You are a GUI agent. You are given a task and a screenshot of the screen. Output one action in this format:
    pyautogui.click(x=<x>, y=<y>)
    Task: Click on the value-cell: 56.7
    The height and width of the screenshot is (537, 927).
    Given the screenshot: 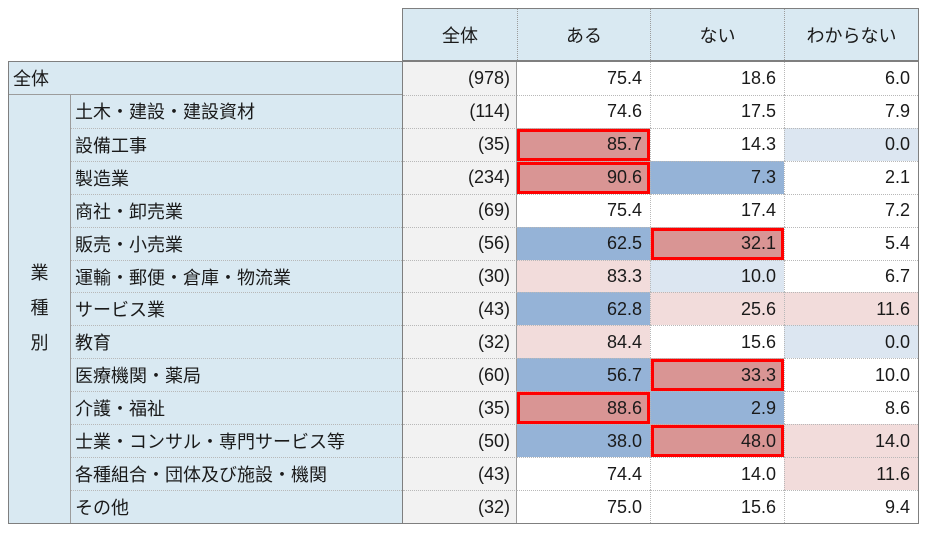 What is the action you would take?
    pyautogui.click(x=583, y=375)
    